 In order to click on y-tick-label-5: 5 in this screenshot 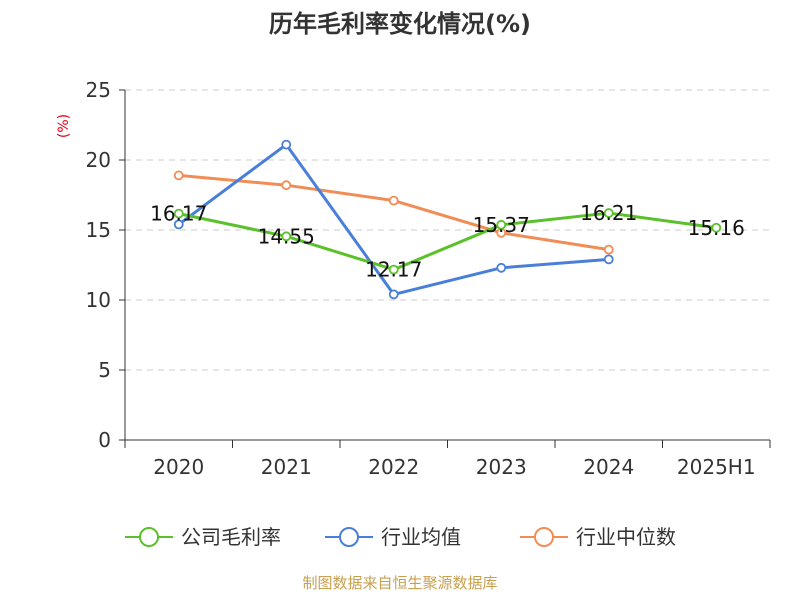, I will do `click(104, 370)`.